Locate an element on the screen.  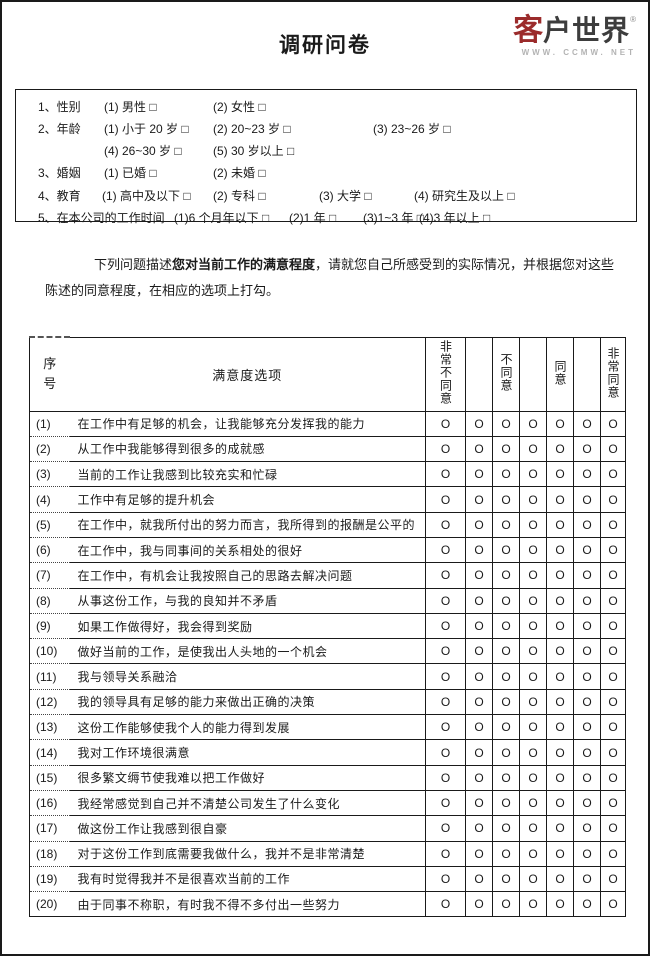
option-checkbox: (1)6 个月年以下 □ is located at coordinates (222, 218).